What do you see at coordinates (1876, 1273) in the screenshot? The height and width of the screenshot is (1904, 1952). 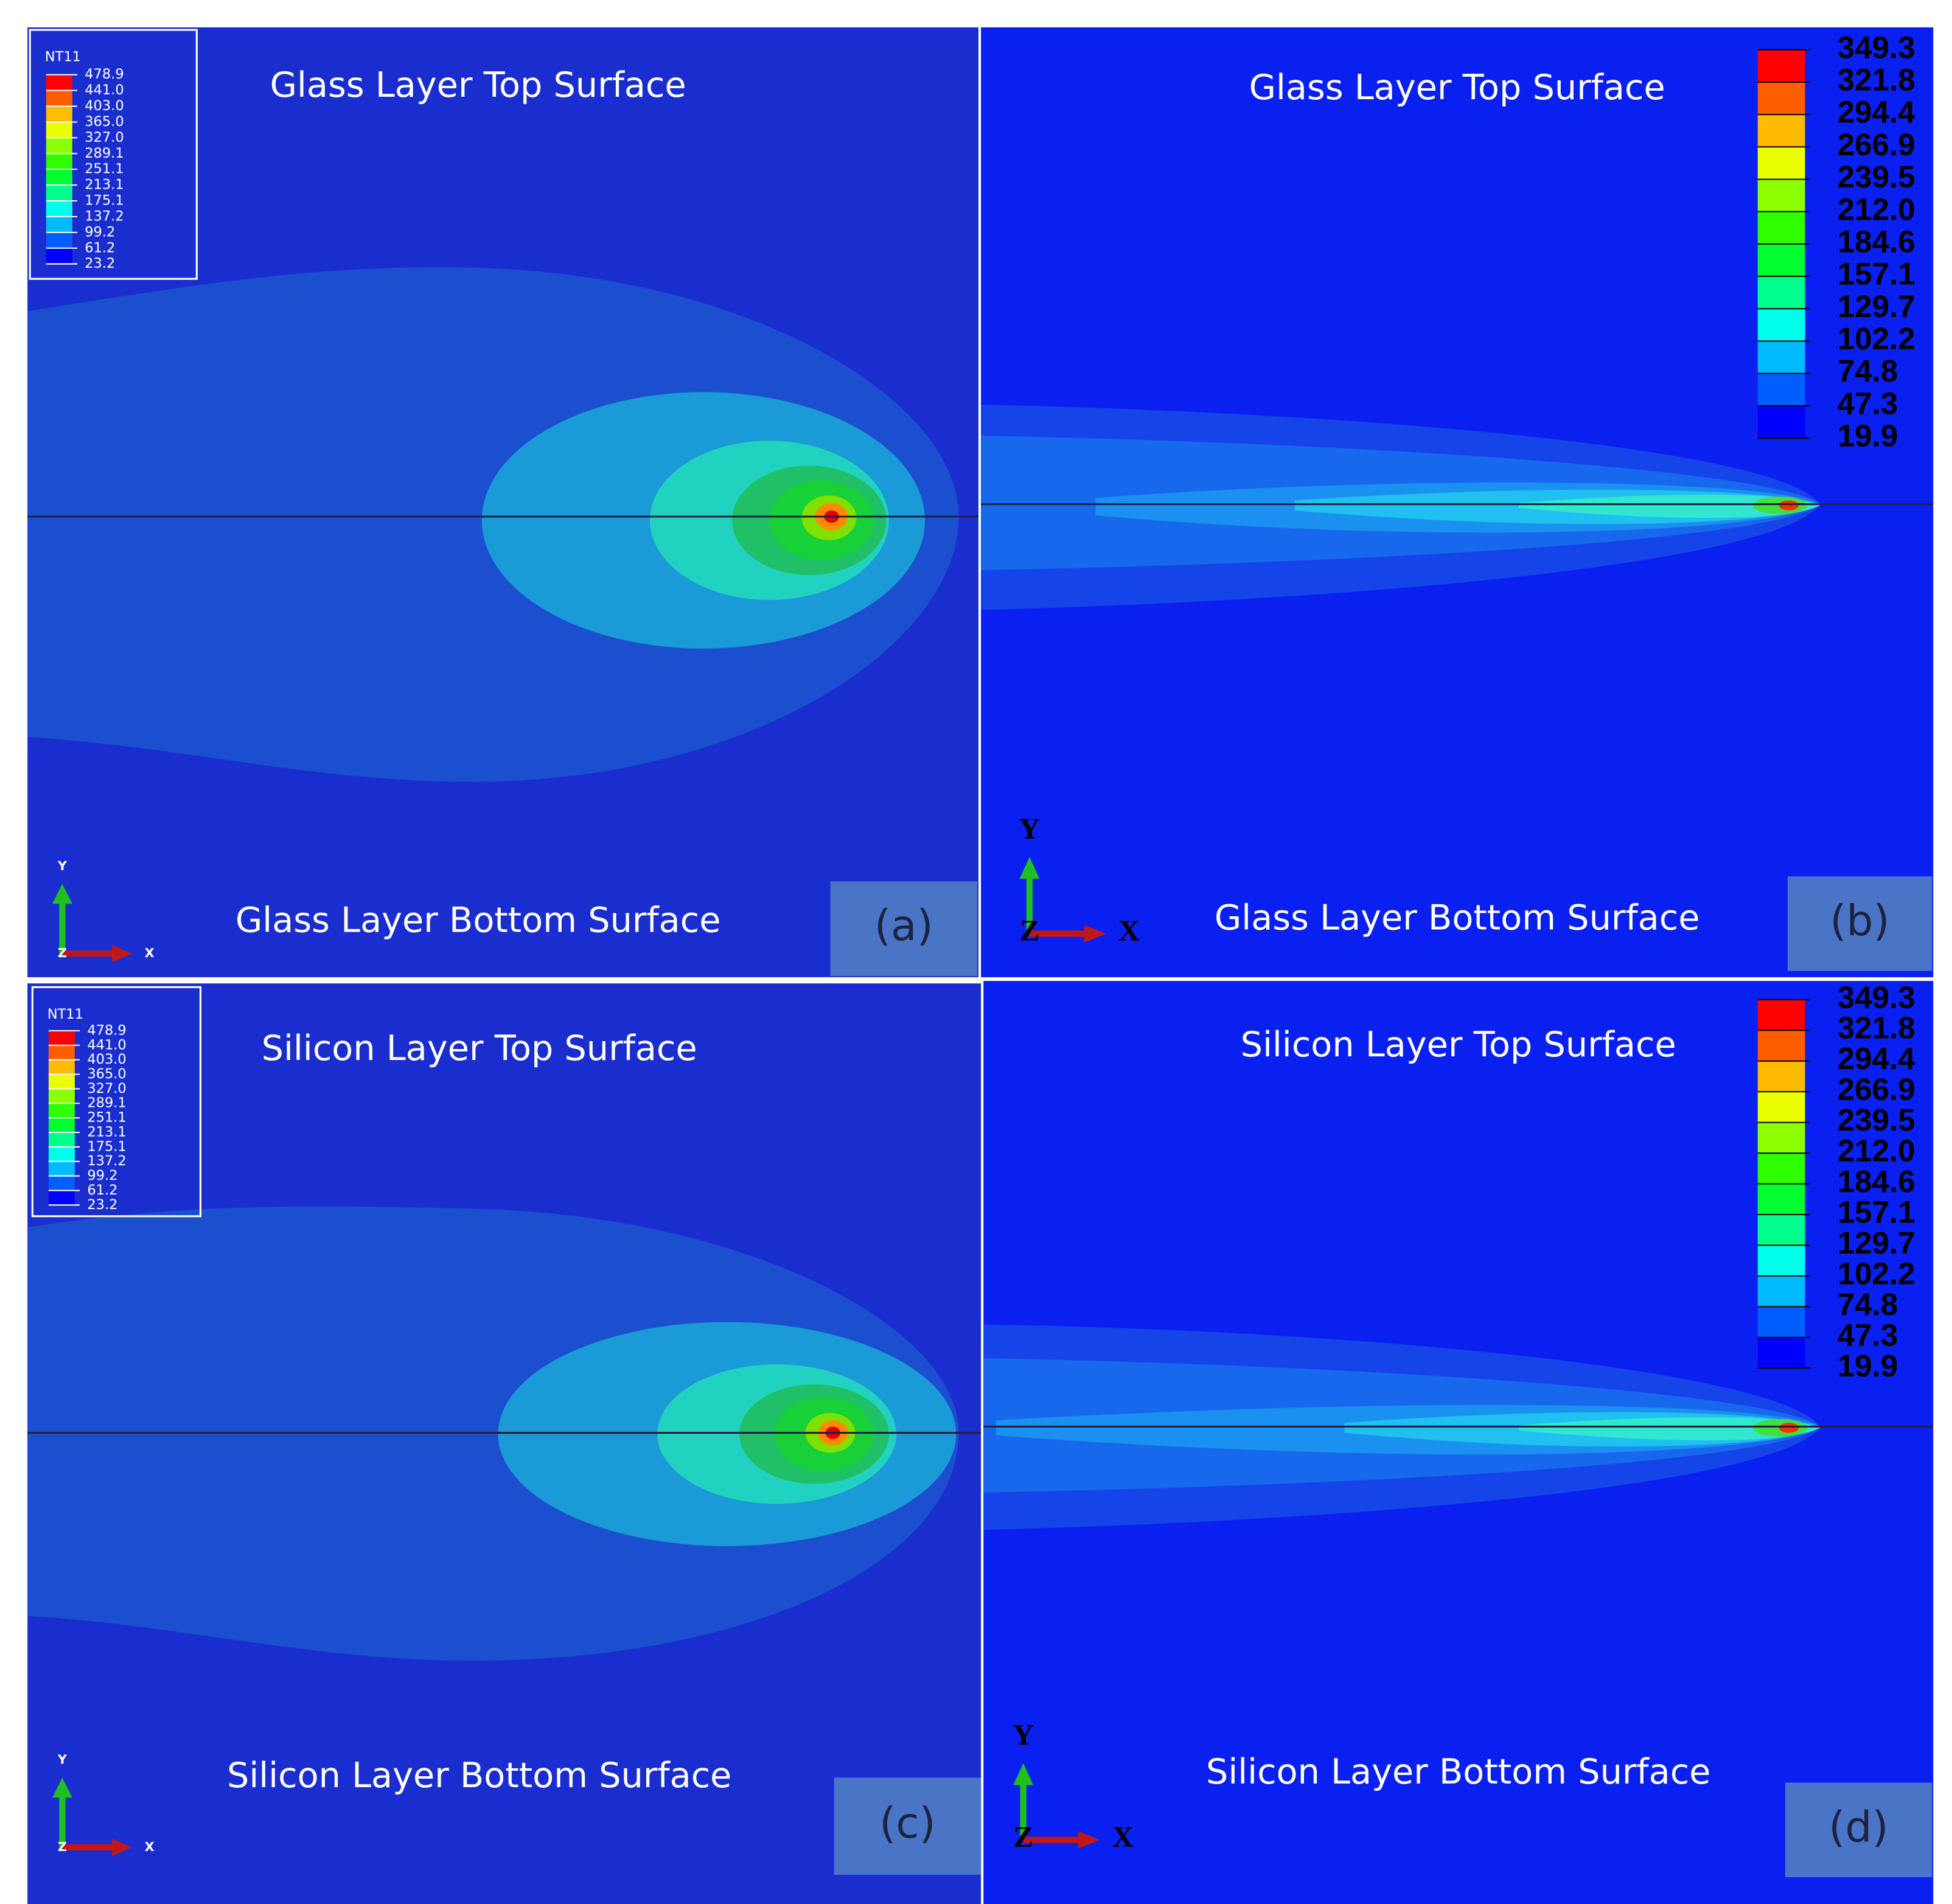 I see `legend-label: 102.2` at bounding box center [1876, 1273].